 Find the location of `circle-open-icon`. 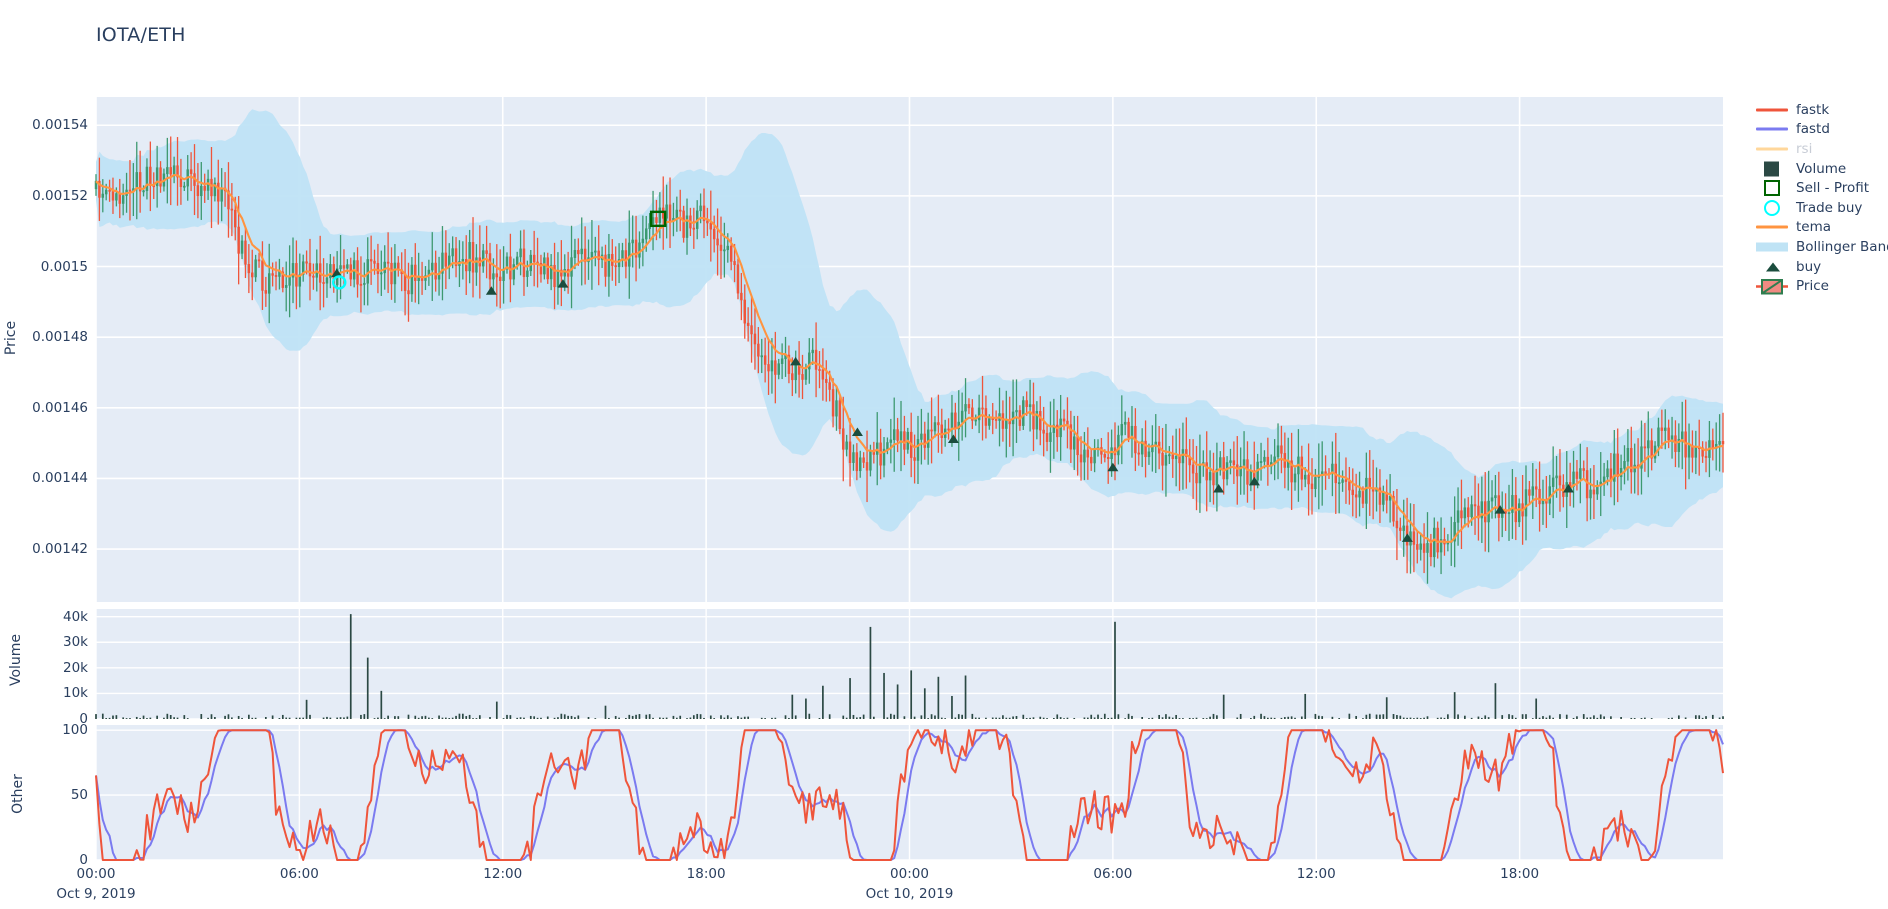

circle-open-icon is located at coordinates (1772, 207).